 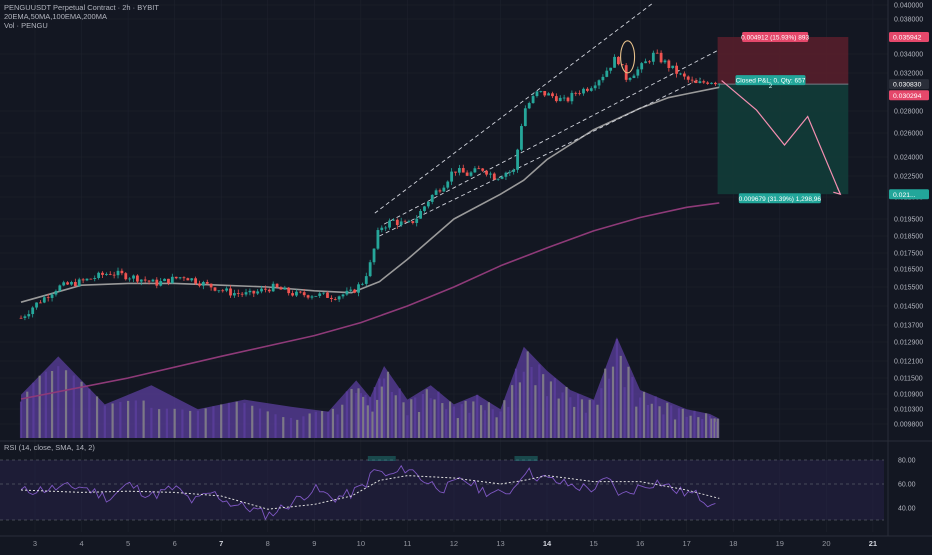 What do you see at coordinates (221, 543) in the screenshot?
I see `time-tick-label: 7` at bounding box center [221, 543].